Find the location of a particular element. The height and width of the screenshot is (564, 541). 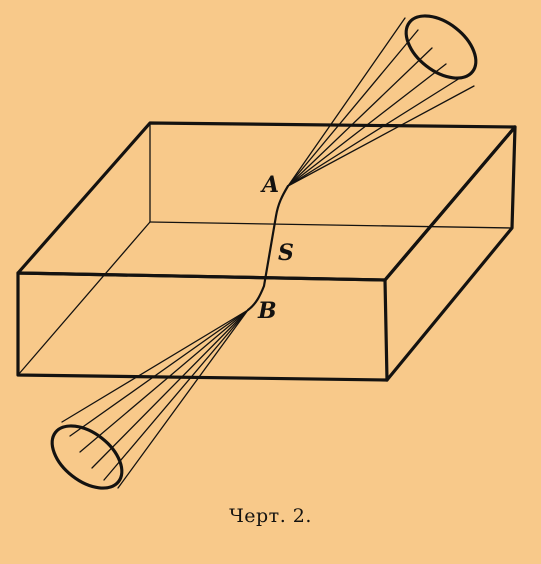

label-point-a: A is located at coordinates (269, 185).